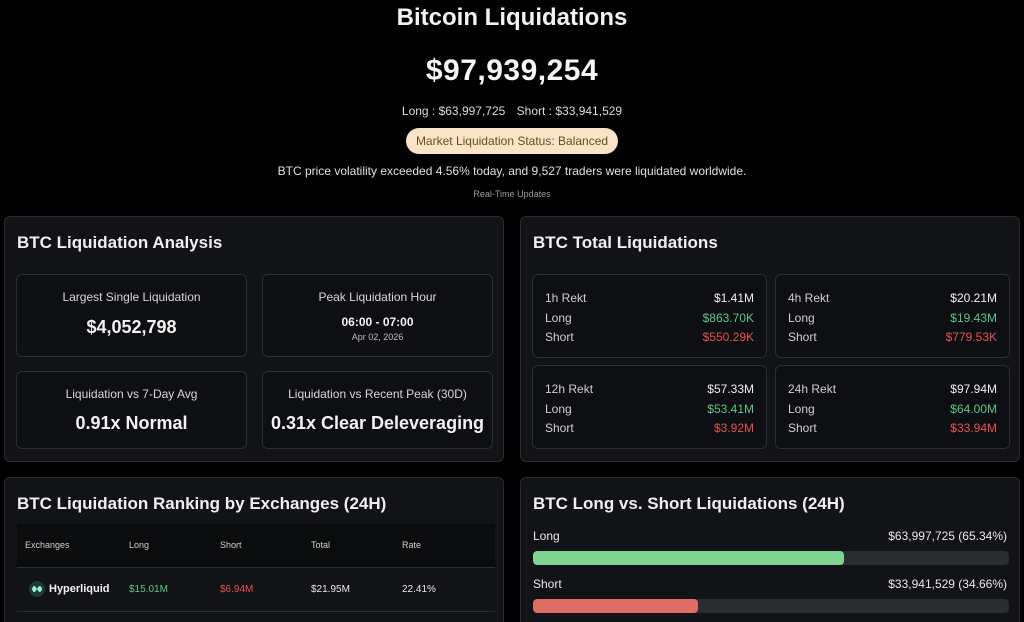 The width and height of the screenshot is (1024, 622). What do you see at coordinates (131, 410) in the screenshot?
I see `vs-7day-card: Liquidation vs 7-Day Avg 0.91x Normal` at bounding box center [131, 410].